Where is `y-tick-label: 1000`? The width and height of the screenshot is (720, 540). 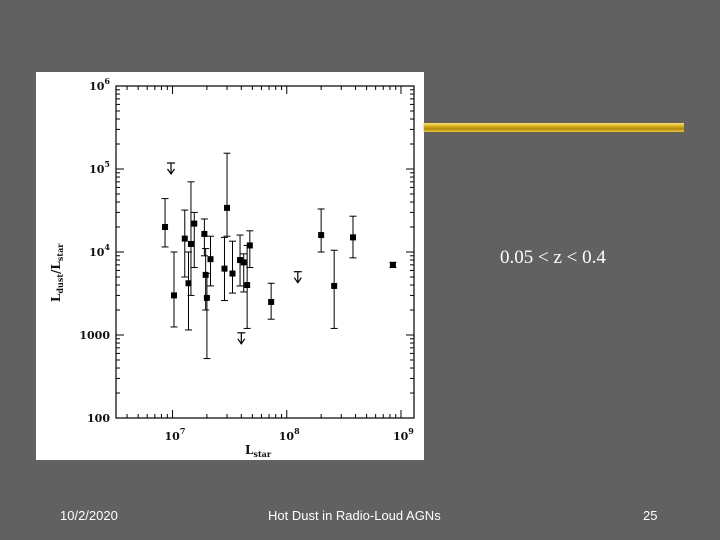
y-tick-label: 1000 is located at coordinates (94, 335).